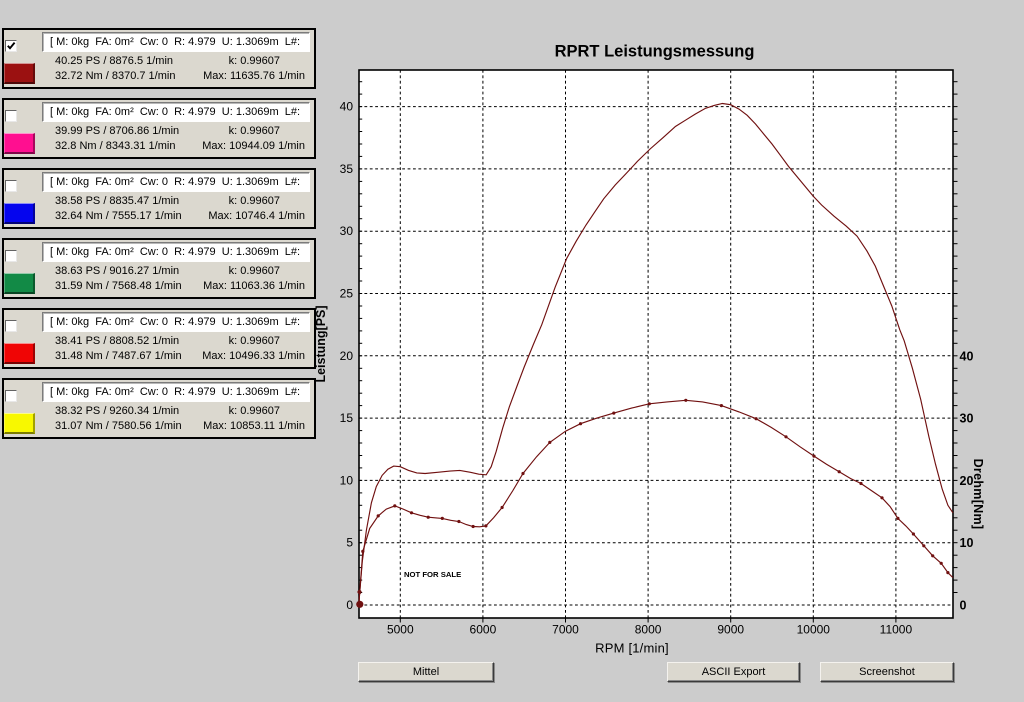 This screenshot has width=1024, height=702. What do you see at coordinates (648, 630) in the screenshot?
I see `svg-text: 8000` at bounding box center [648, 630].